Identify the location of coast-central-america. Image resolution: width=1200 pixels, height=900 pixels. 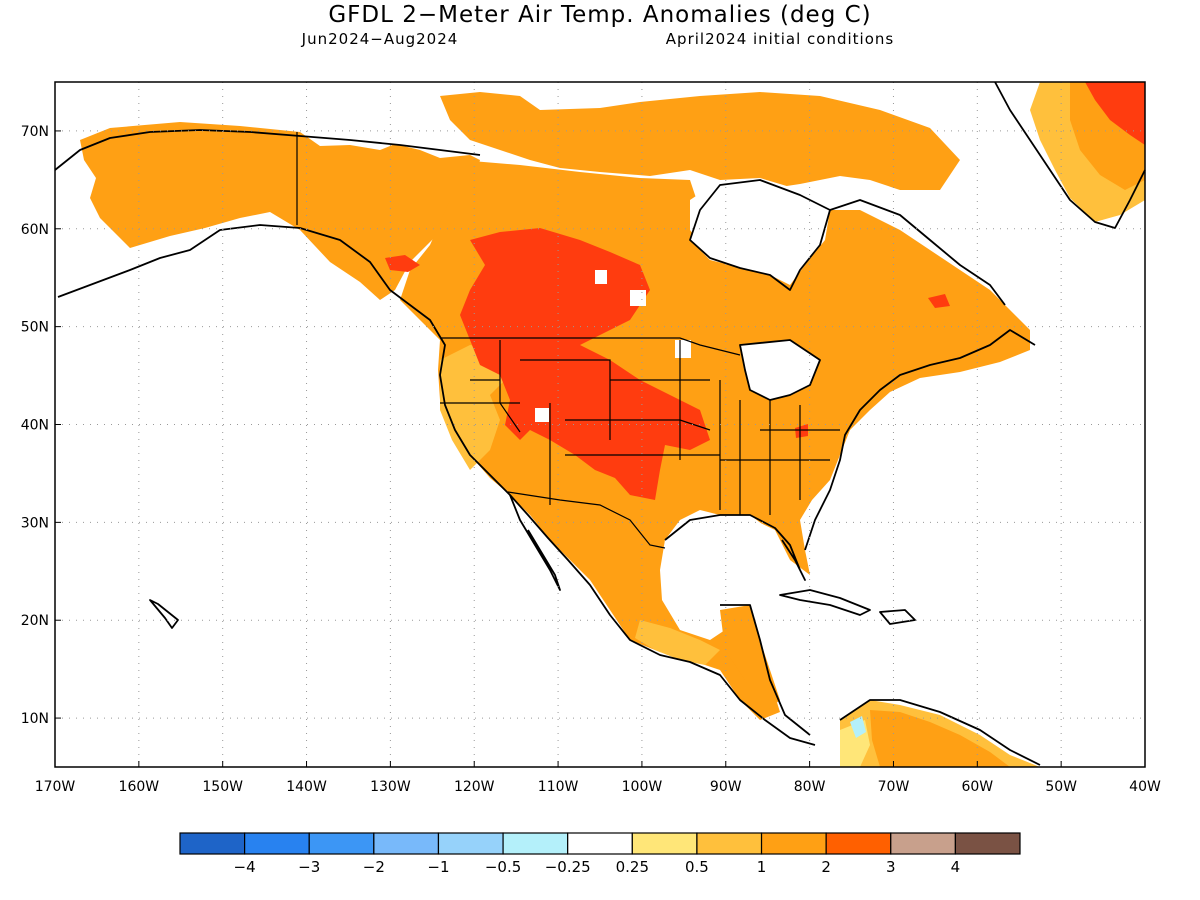
(765, 670).